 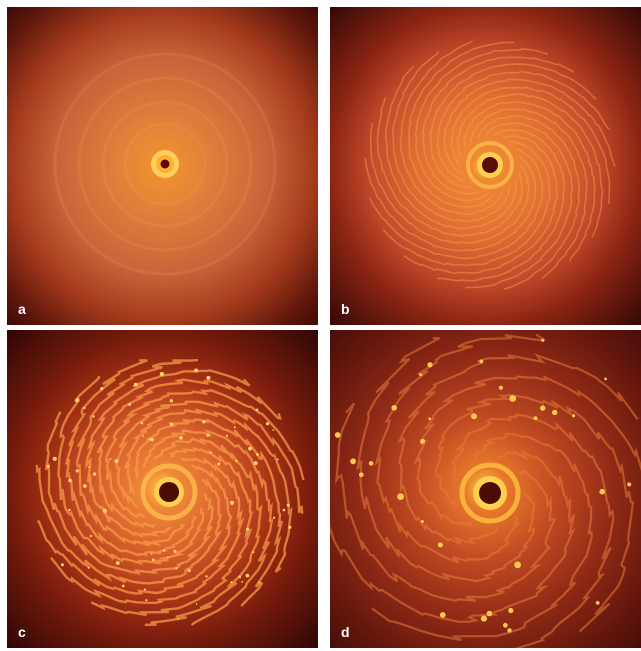 What do you see at coordinates (22, 309) in the screenshot?
I see `panel-label-a: a` at bounding box center [22, 309].